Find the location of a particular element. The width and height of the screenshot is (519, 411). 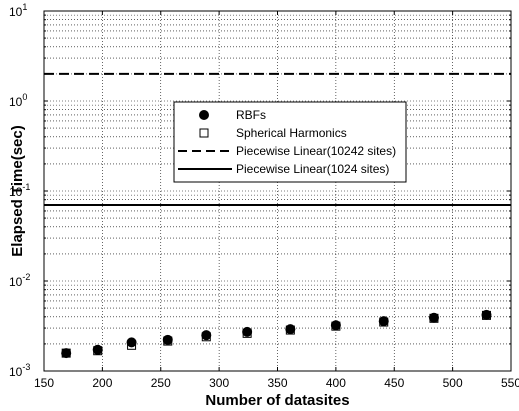

y-tick-label: 10⁻² is located at coordinates (19, 280).